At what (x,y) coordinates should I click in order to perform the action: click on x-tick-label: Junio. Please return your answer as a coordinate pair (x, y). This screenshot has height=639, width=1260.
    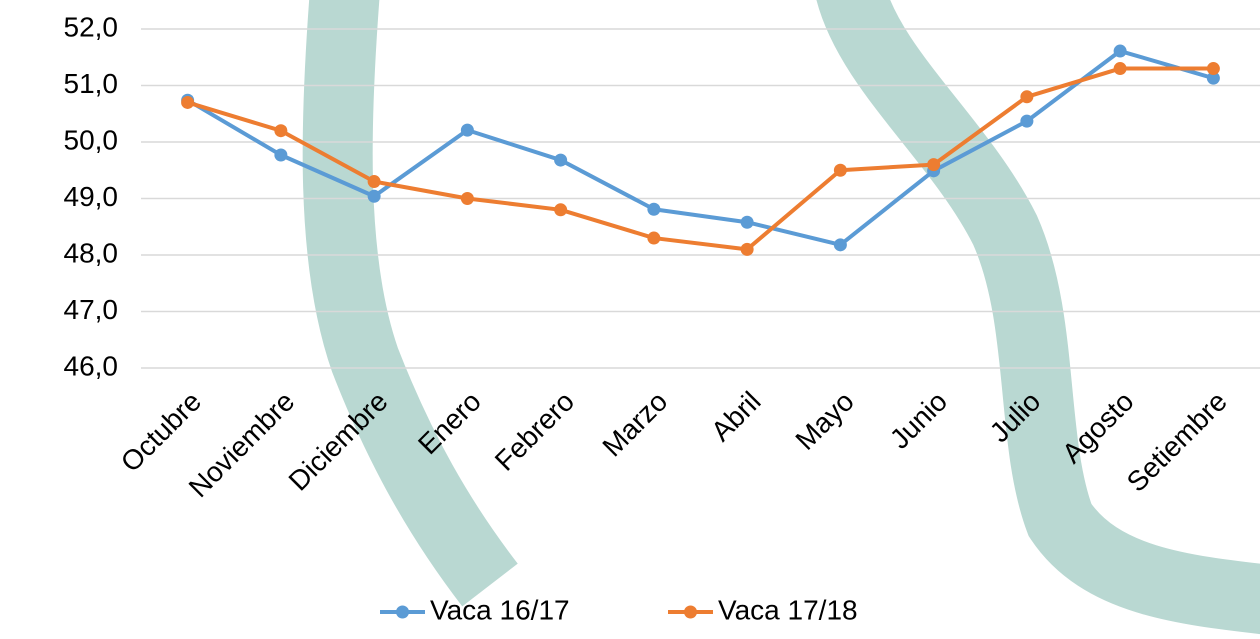
    Looking at the image, I should click on (918, 420).